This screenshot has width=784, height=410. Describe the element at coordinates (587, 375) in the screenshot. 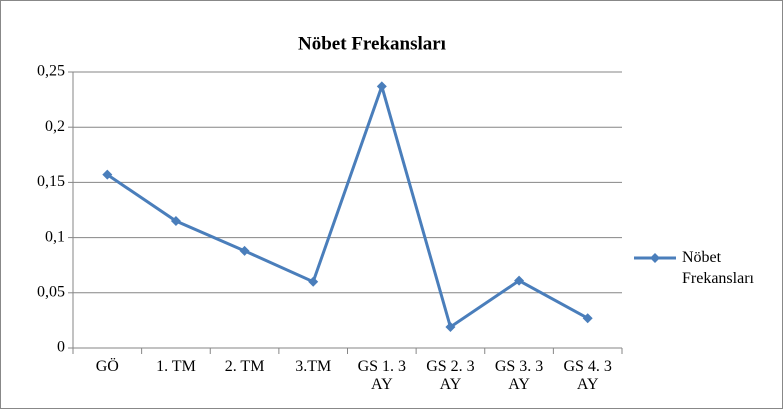

I see `x-tick-label: GS 4. 3 AY` at that location.